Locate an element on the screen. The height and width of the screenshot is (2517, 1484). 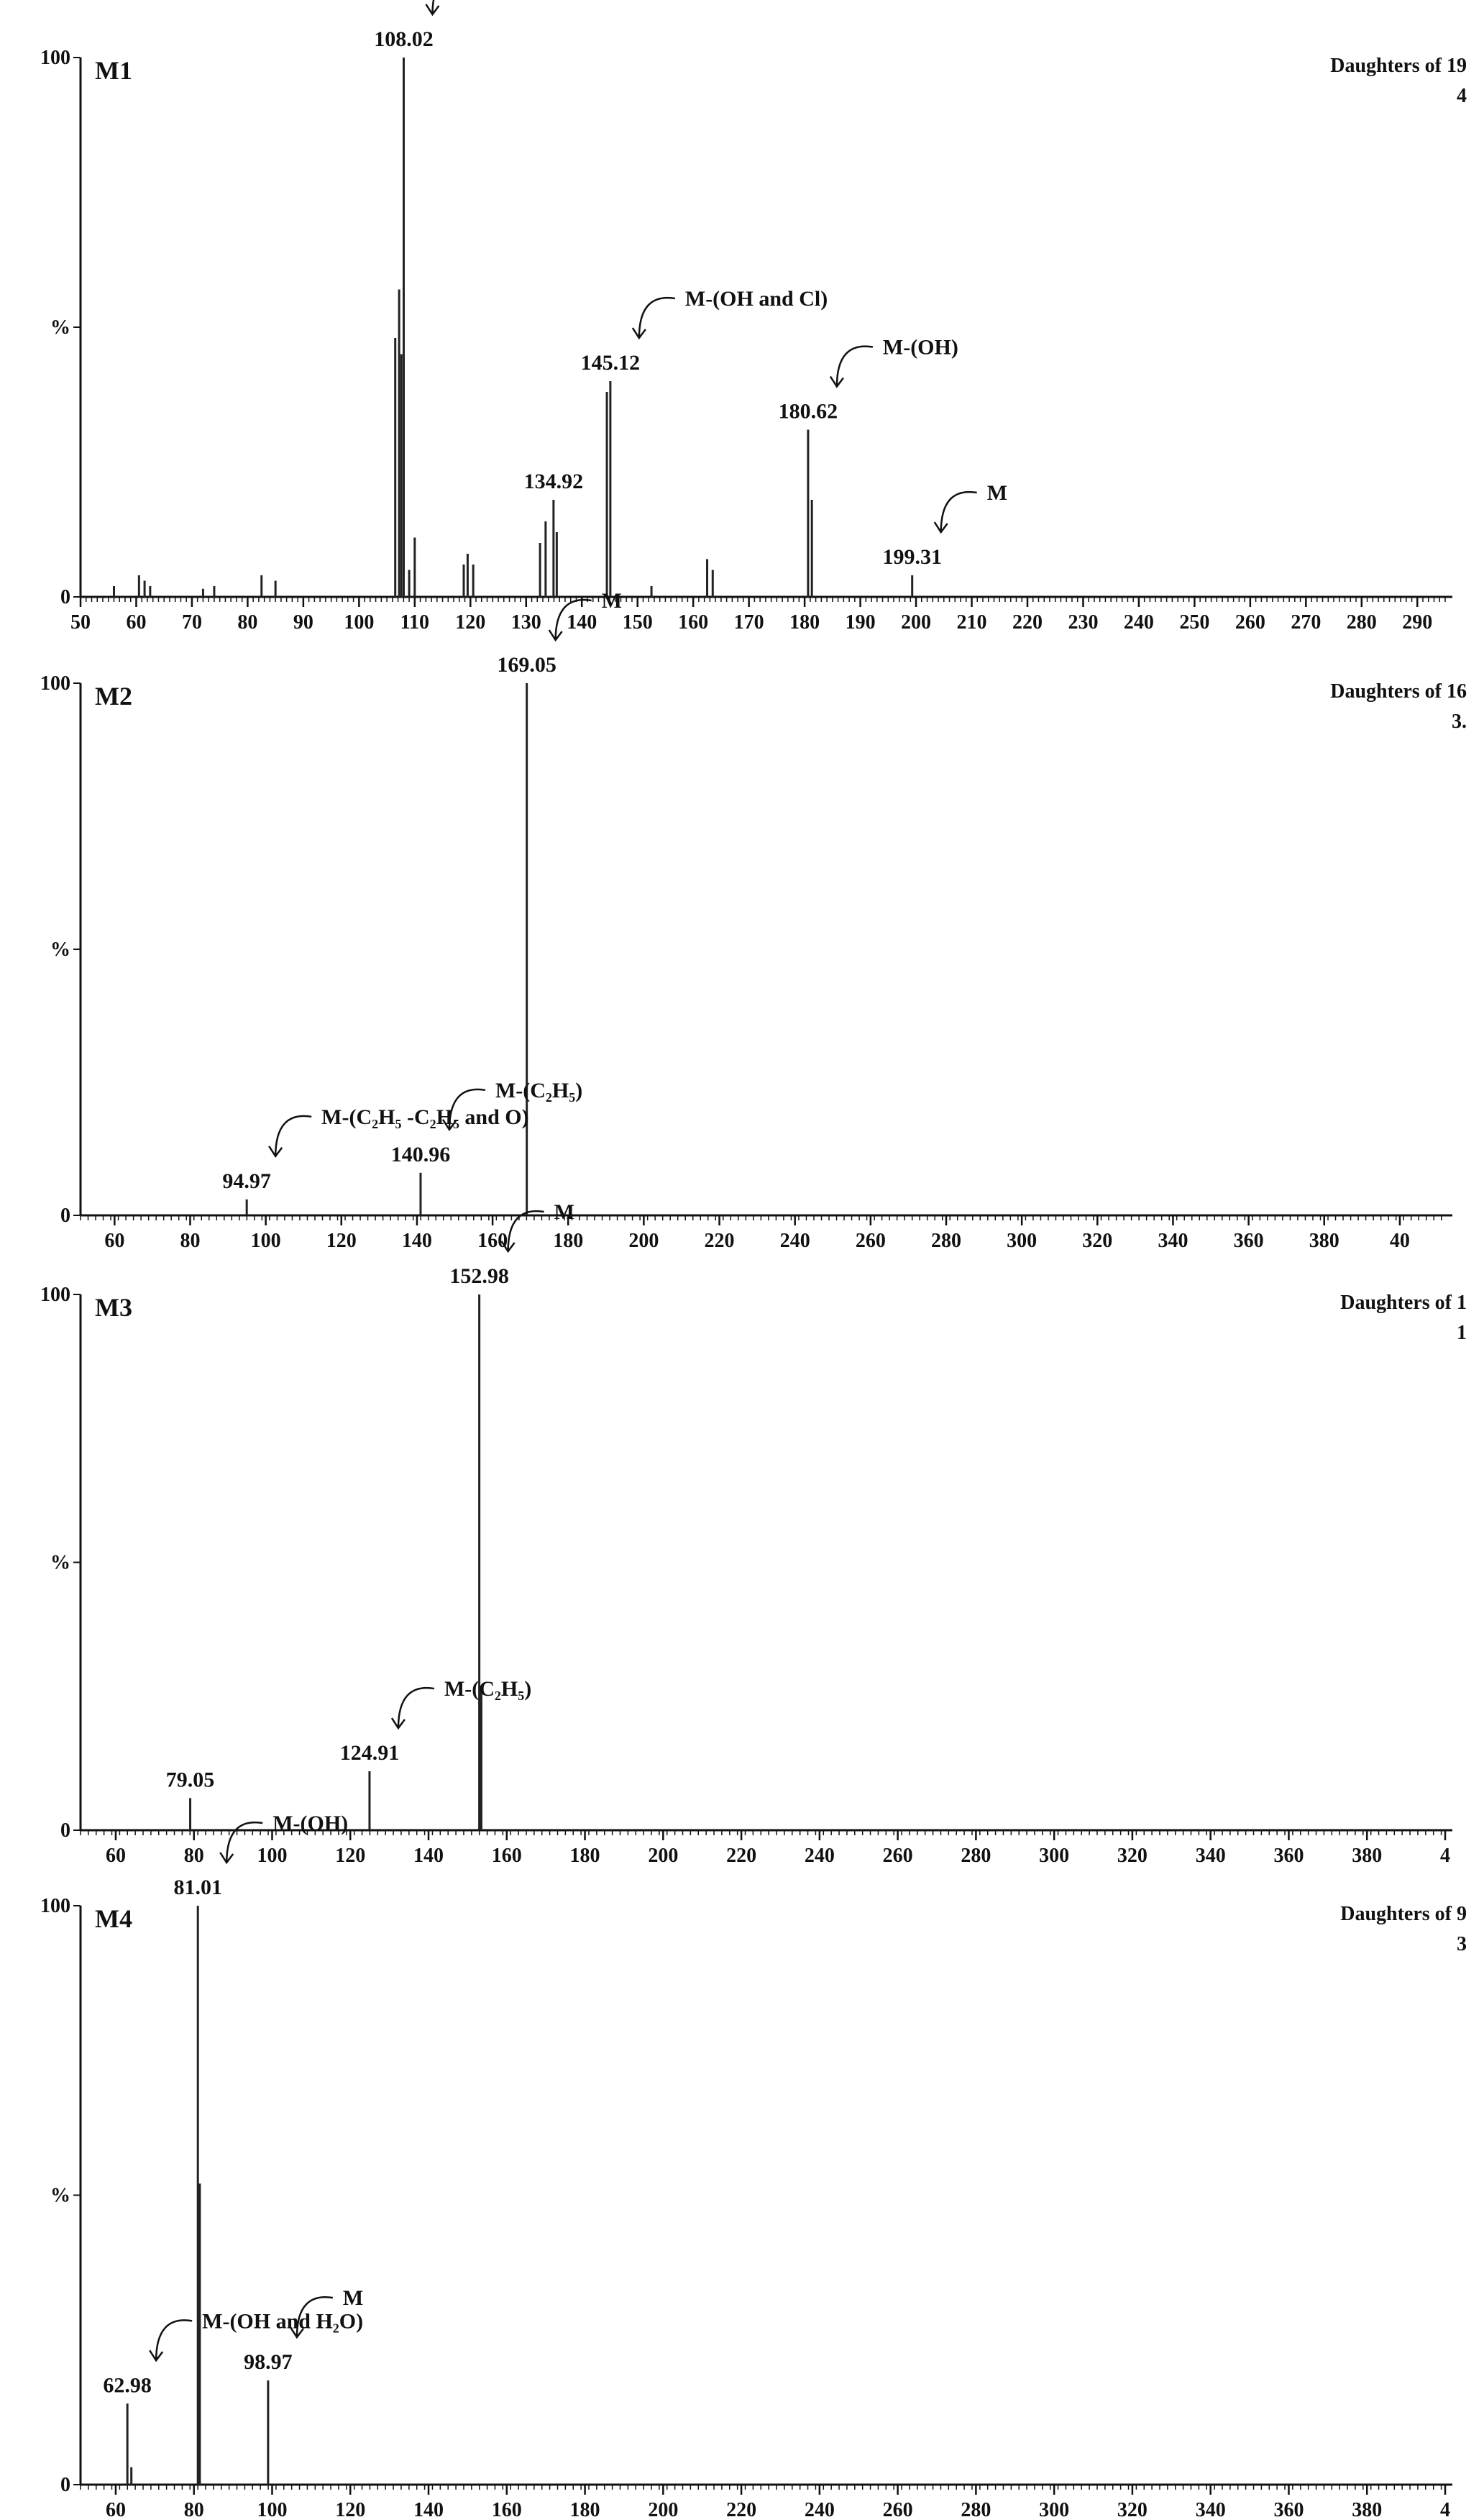
x-tick-label: 50 is located at coordinates (80, 623).